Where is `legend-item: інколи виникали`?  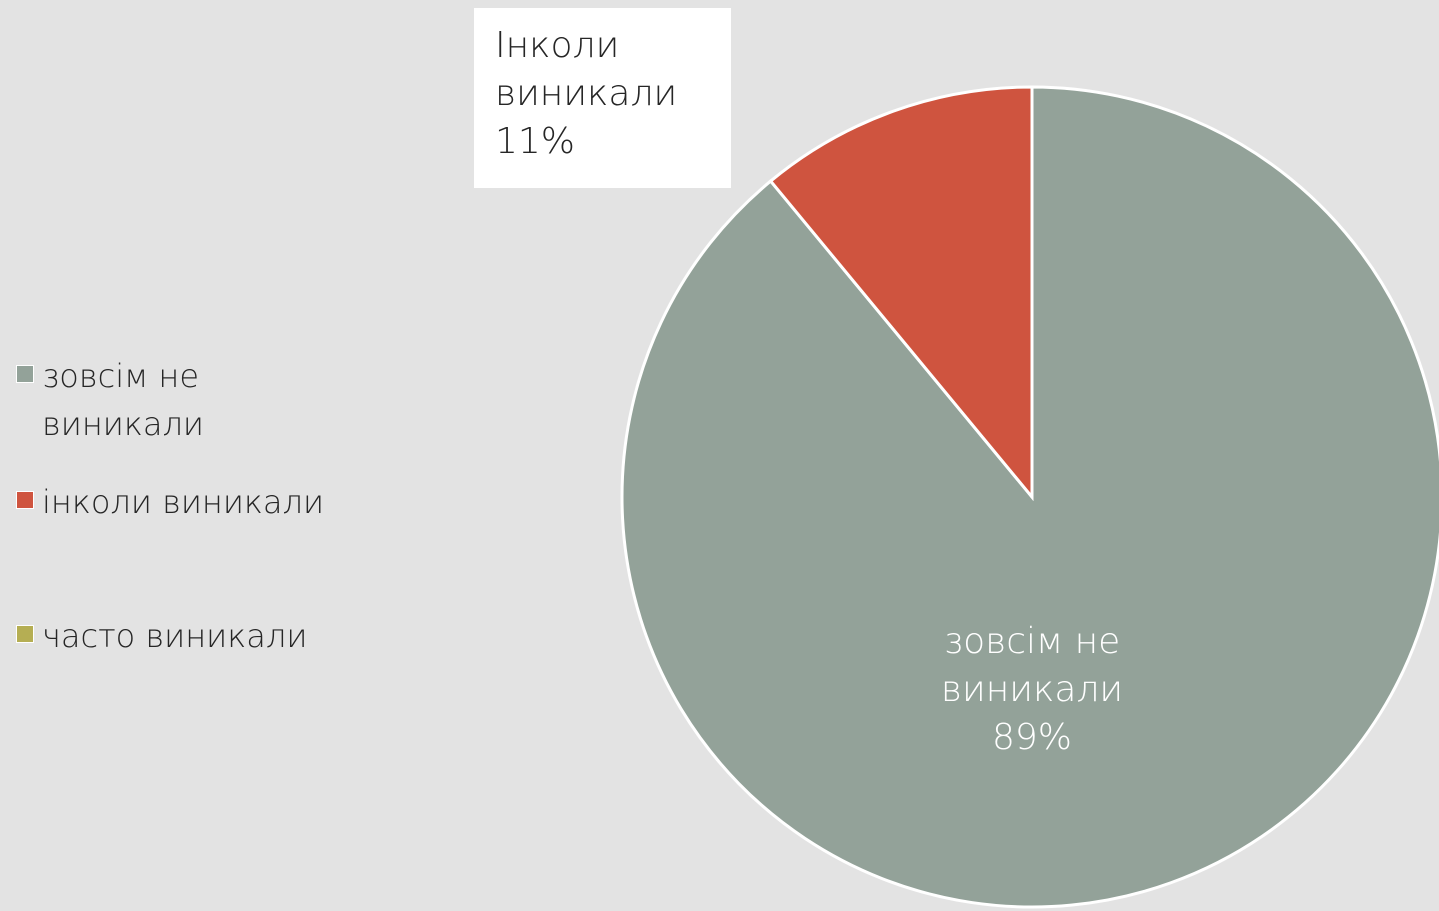 legend-item: інколи виникали is located at coordinates (194, 502).